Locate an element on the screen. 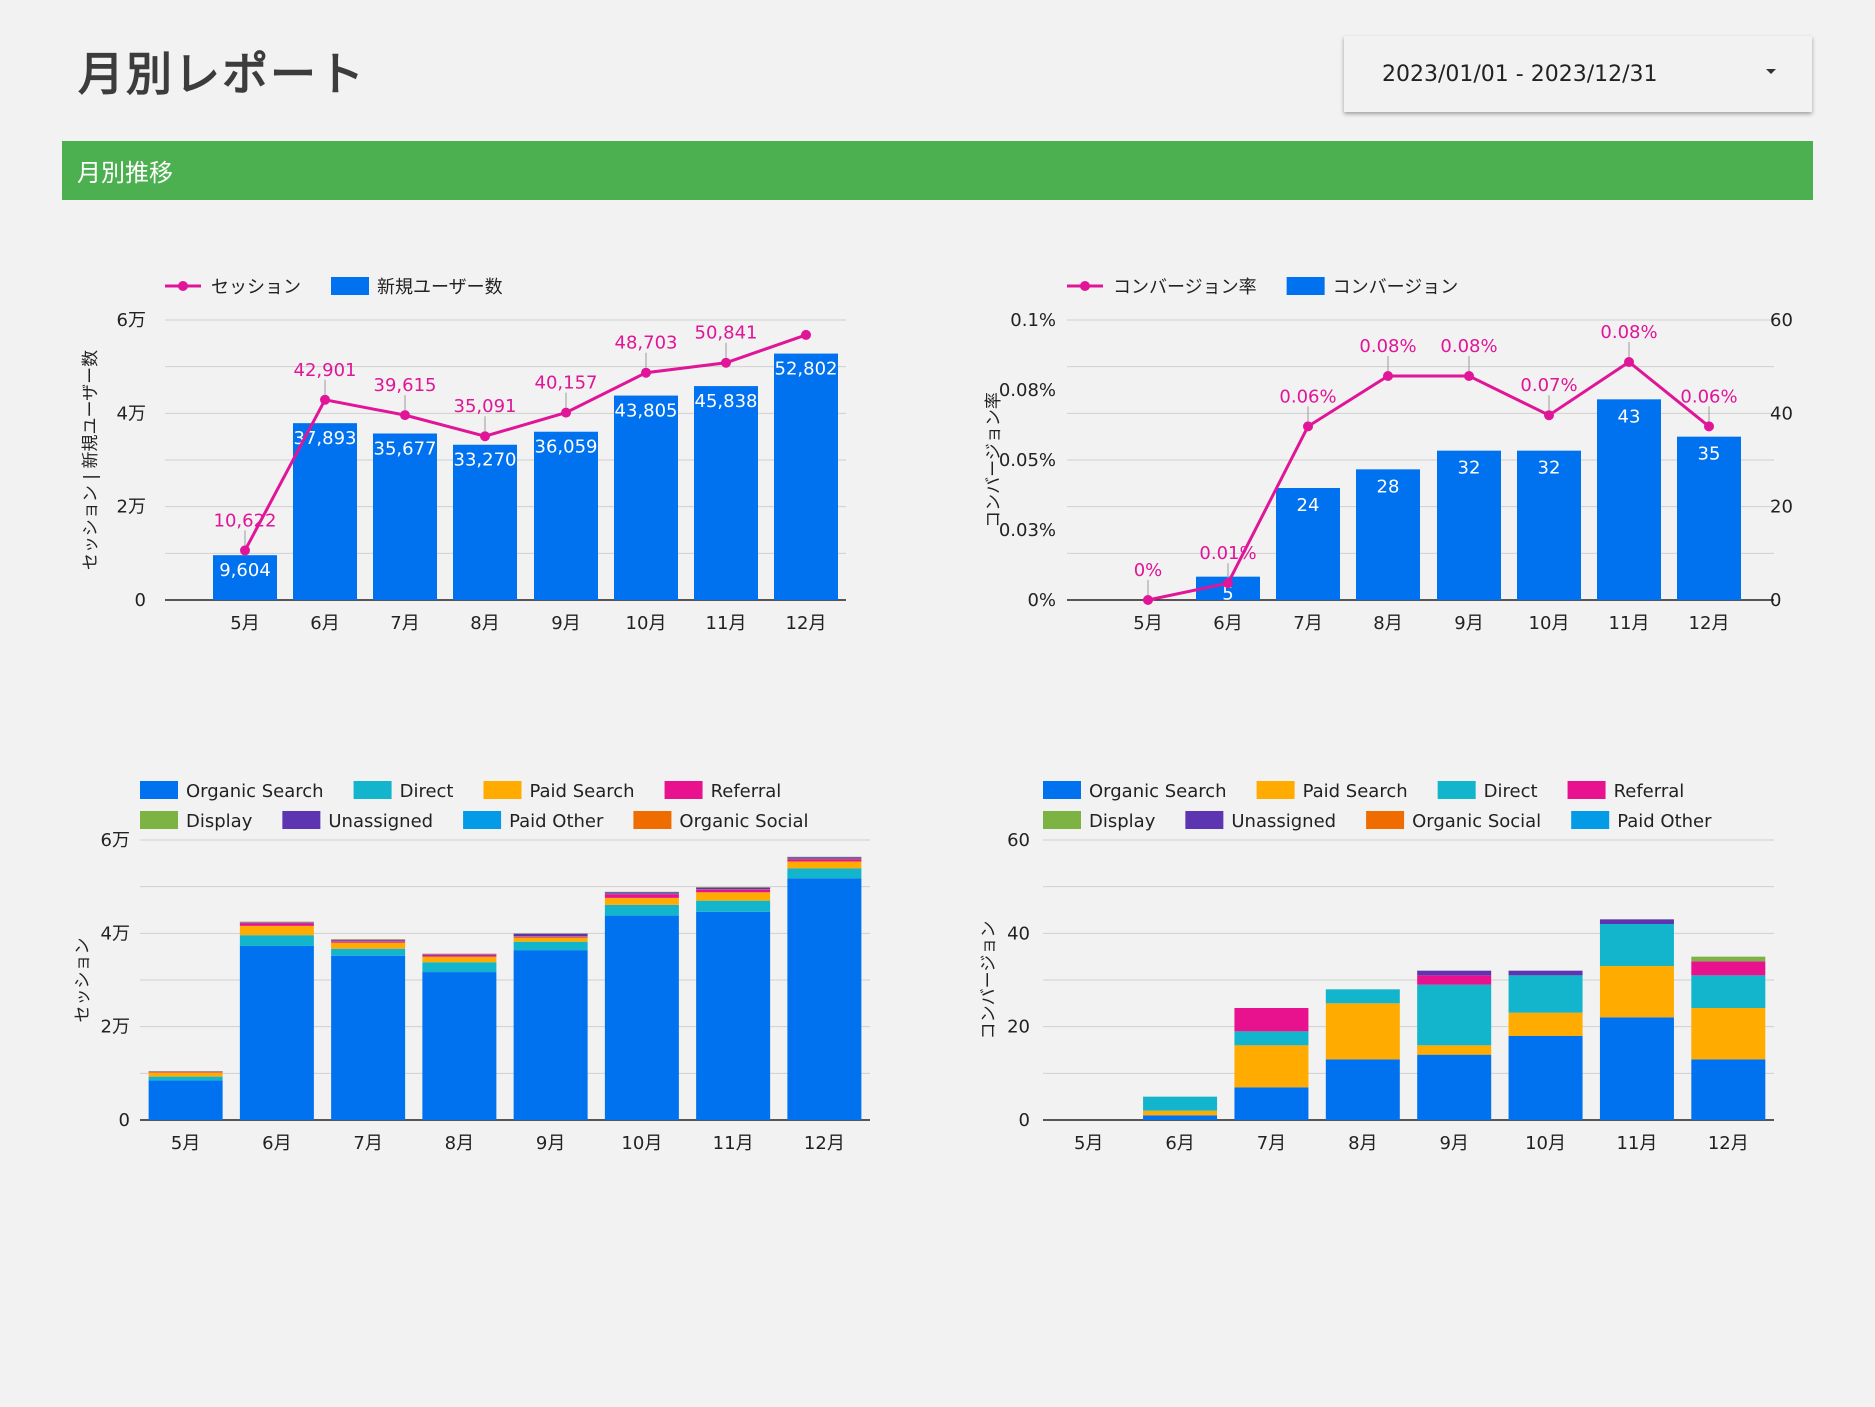 Image resolution: width=1875 pixels, height=1407 pixels. line-data-label: 42,901 is located at coordinates (325, 370).